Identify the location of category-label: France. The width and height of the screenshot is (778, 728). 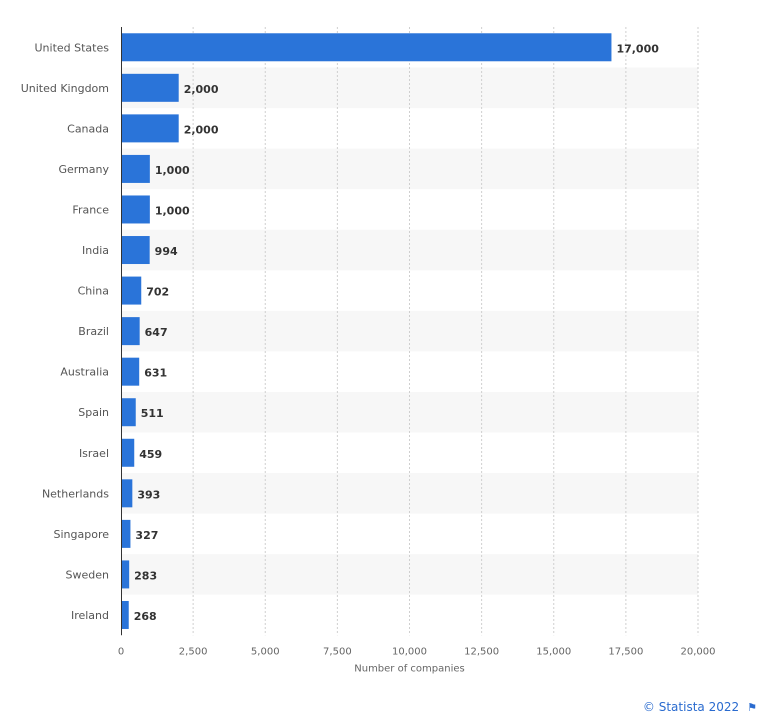
(90, 209).